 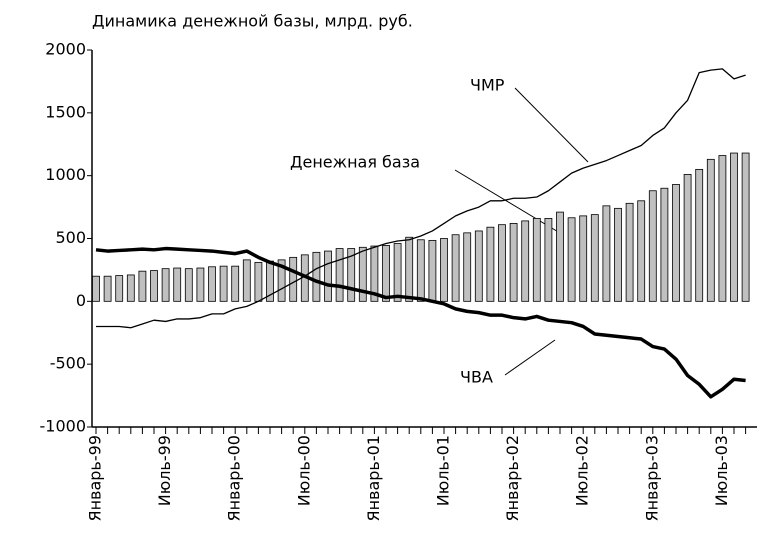 I want to click on y-tick-label: 2000, so click(x=65, y=49).